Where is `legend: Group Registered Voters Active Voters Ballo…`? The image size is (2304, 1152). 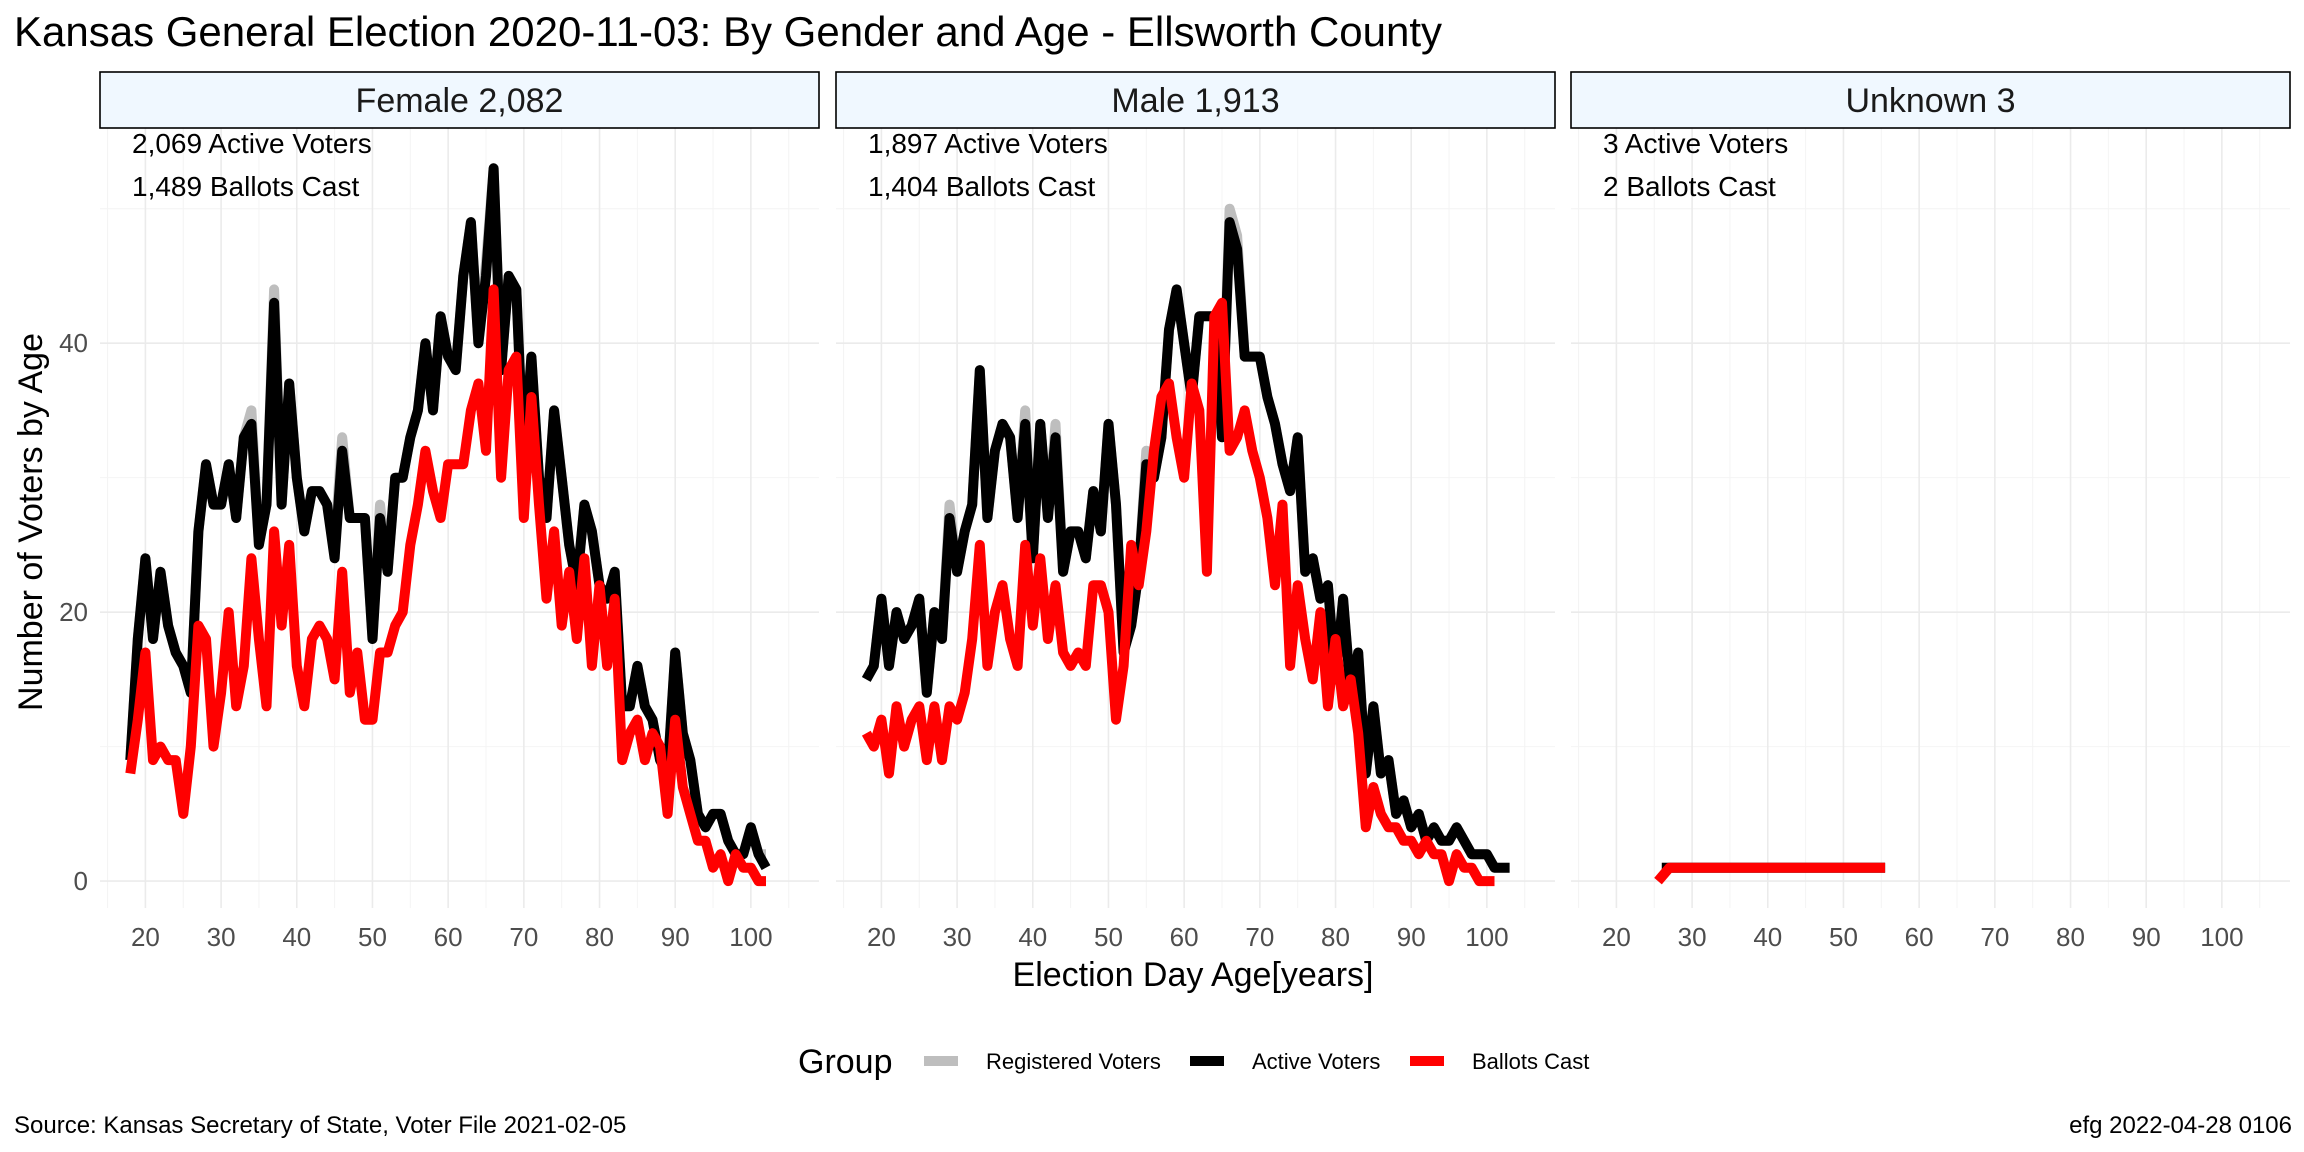
legend: Group Registered Voters Active Voters Ballo… is located at coordinates (1193, 1062).